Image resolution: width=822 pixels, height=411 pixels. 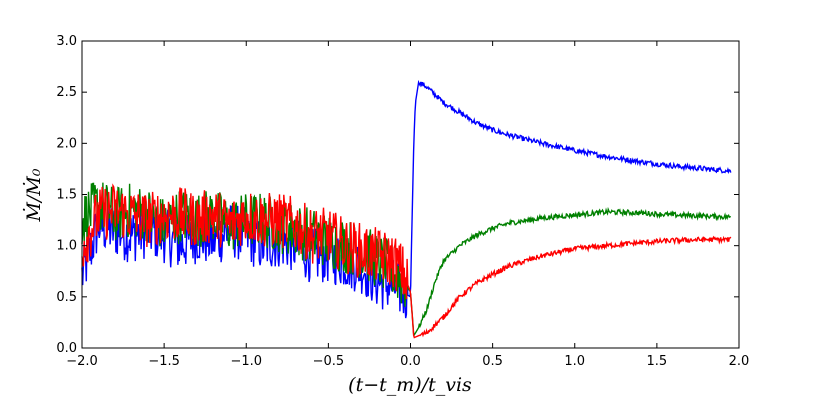 What do you see at coordinates (657, 361) in the screenshot?
I see `x-tick-label: 1.5` at bounding box center [657, 361].